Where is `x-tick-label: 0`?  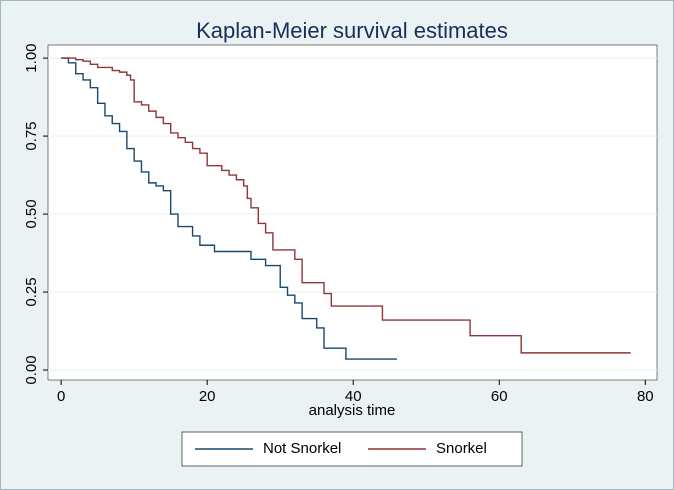 x-tick-label: 0 is located at coordinates (61, 396).